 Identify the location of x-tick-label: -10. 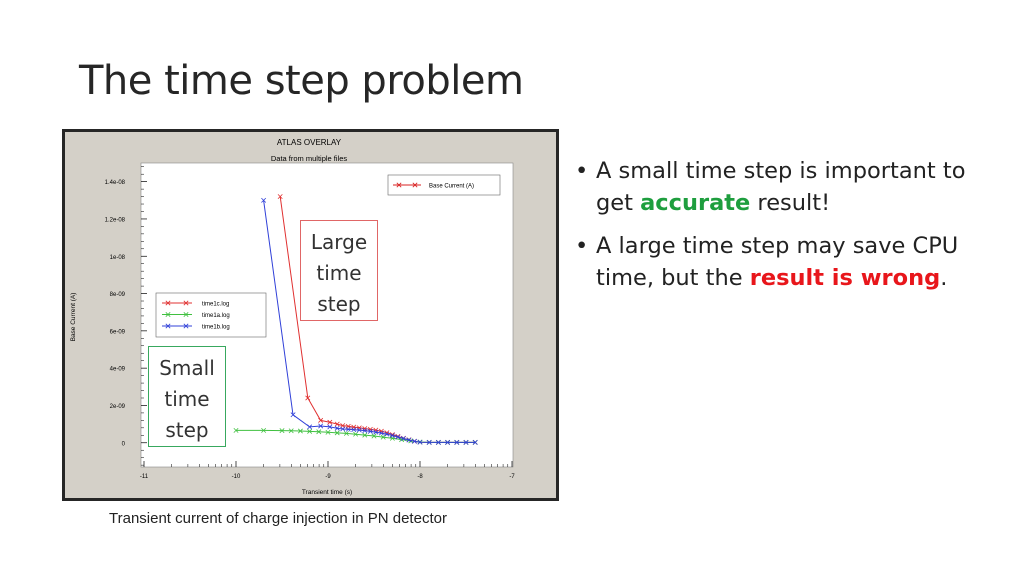
(236, 477).